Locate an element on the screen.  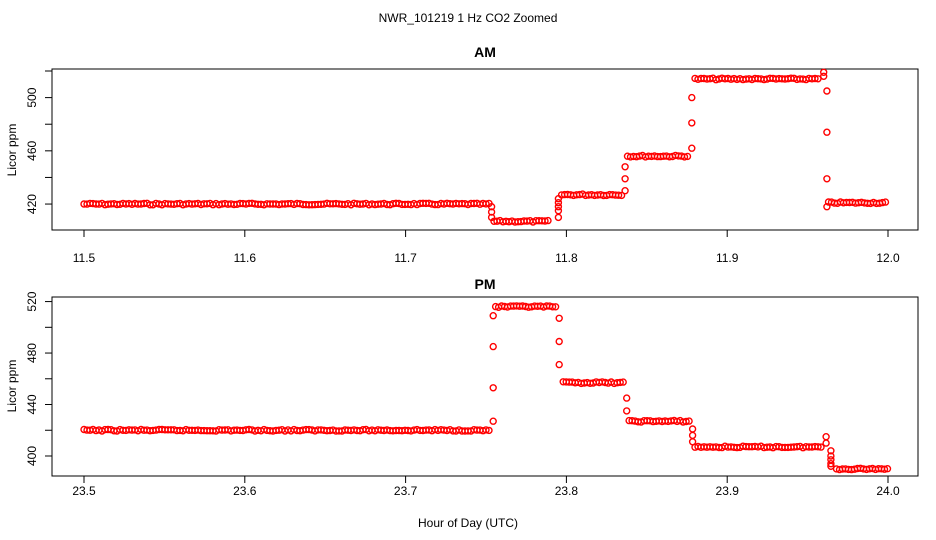
y-axis-pm: 400 440 480 520 is located at coordinates (39, 378).